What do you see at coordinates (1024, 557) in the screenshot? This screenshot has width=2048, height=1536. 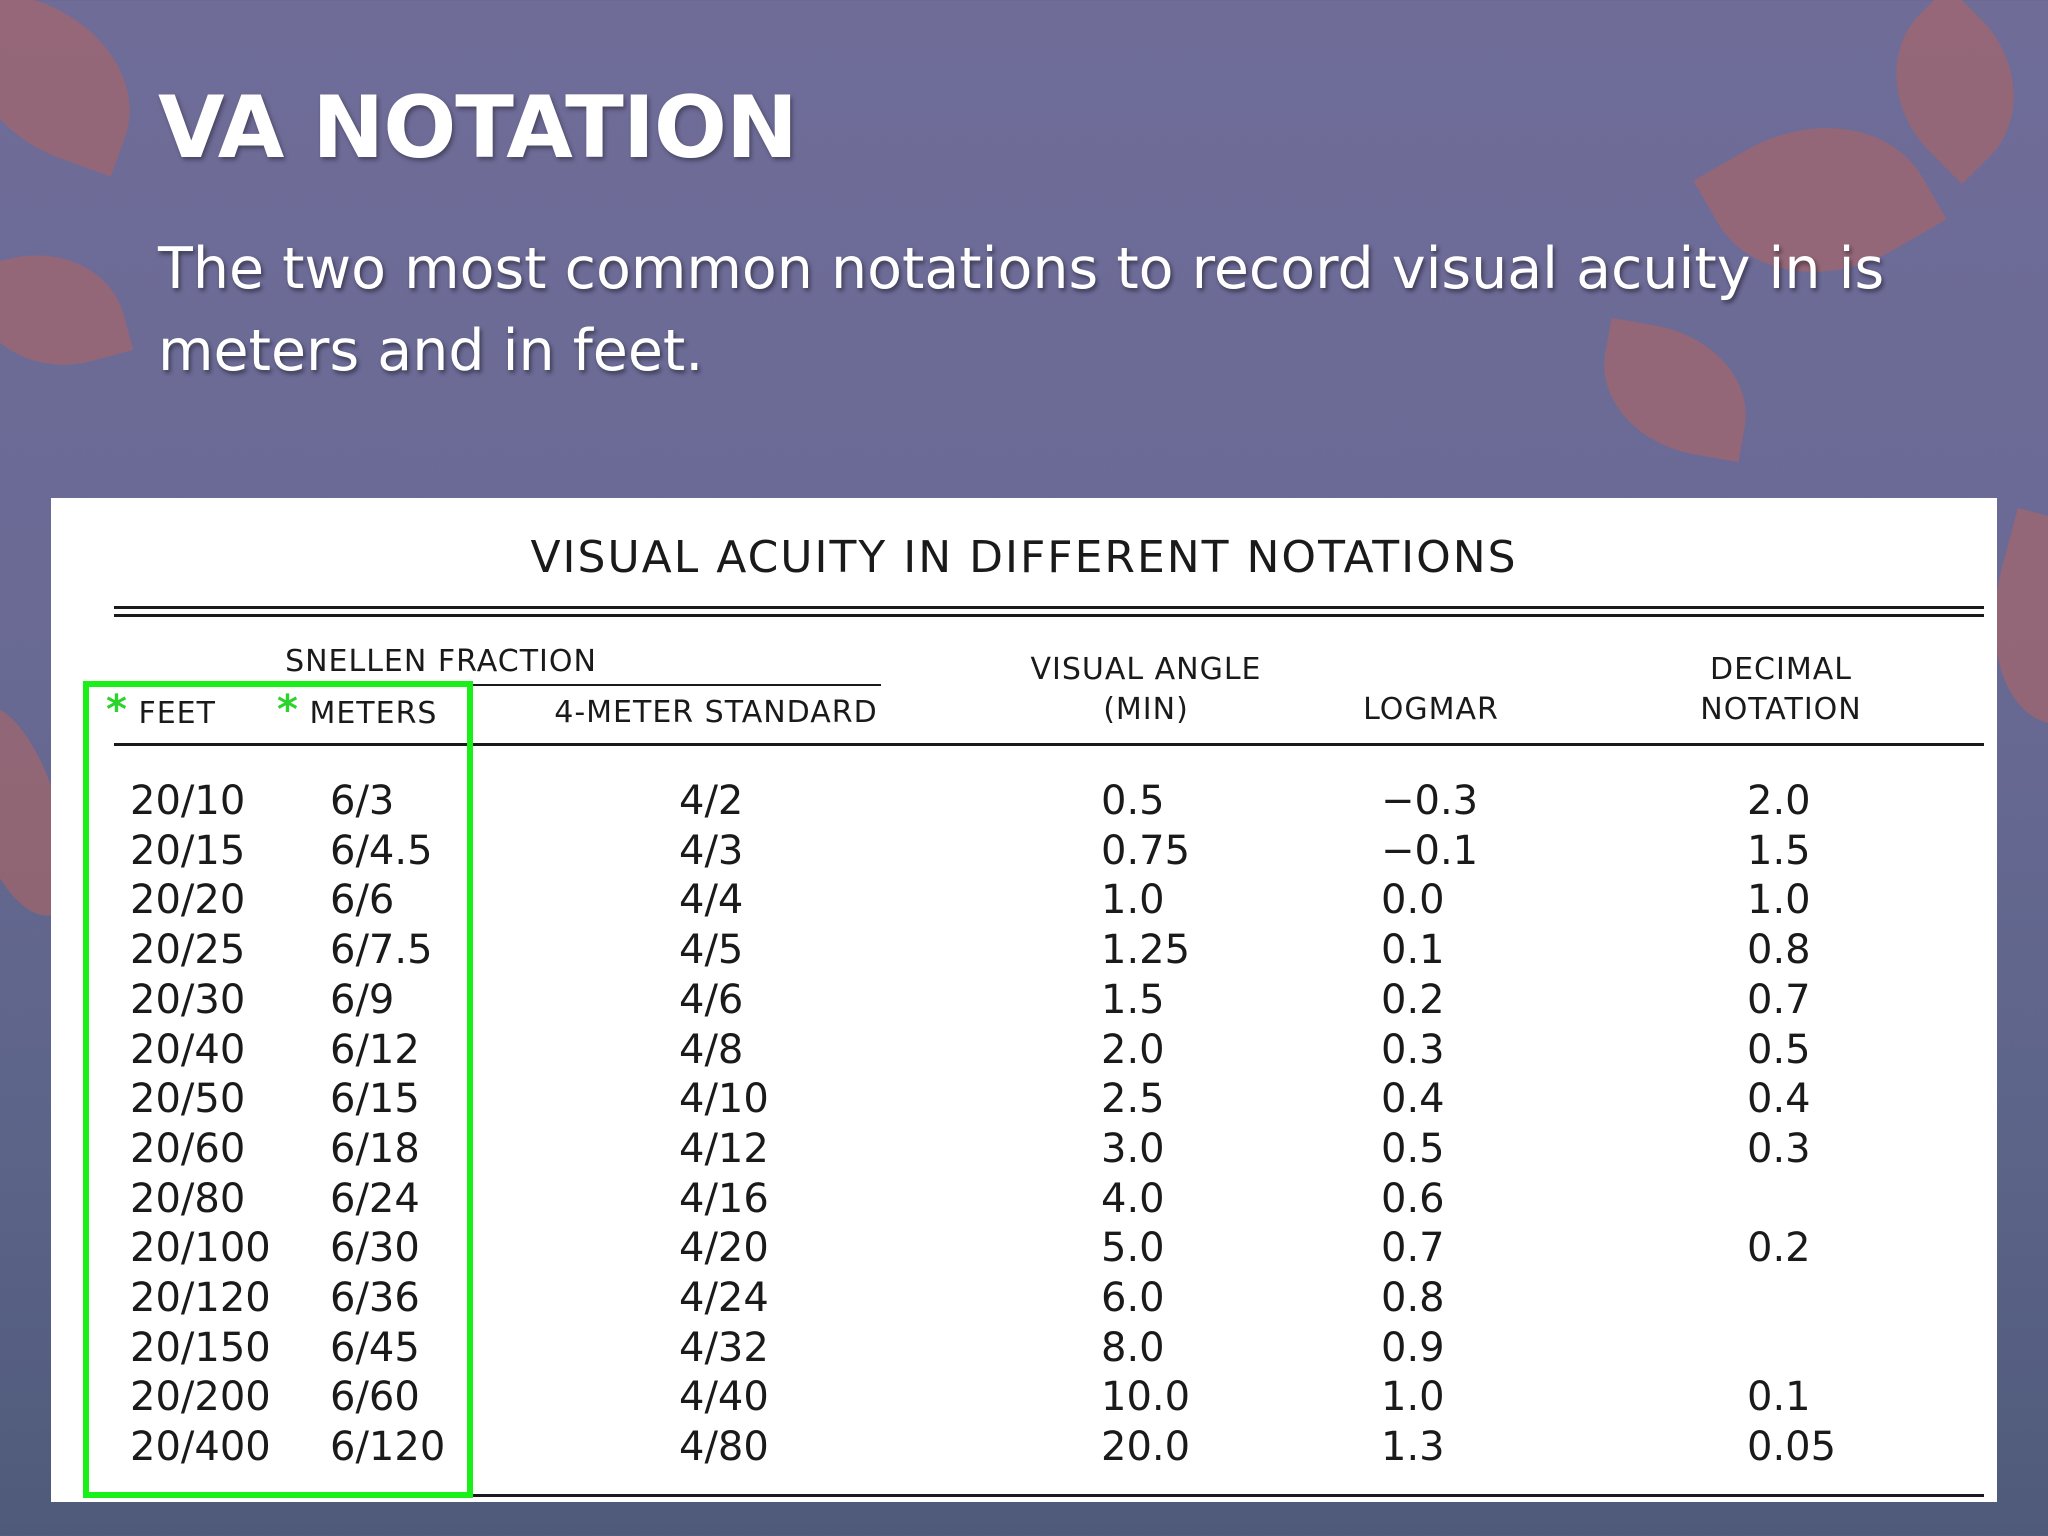 I see `table-title: VISUAL ACUITY IN DIFFERENT NOTATIONS` at bounding box center [1024, 557].